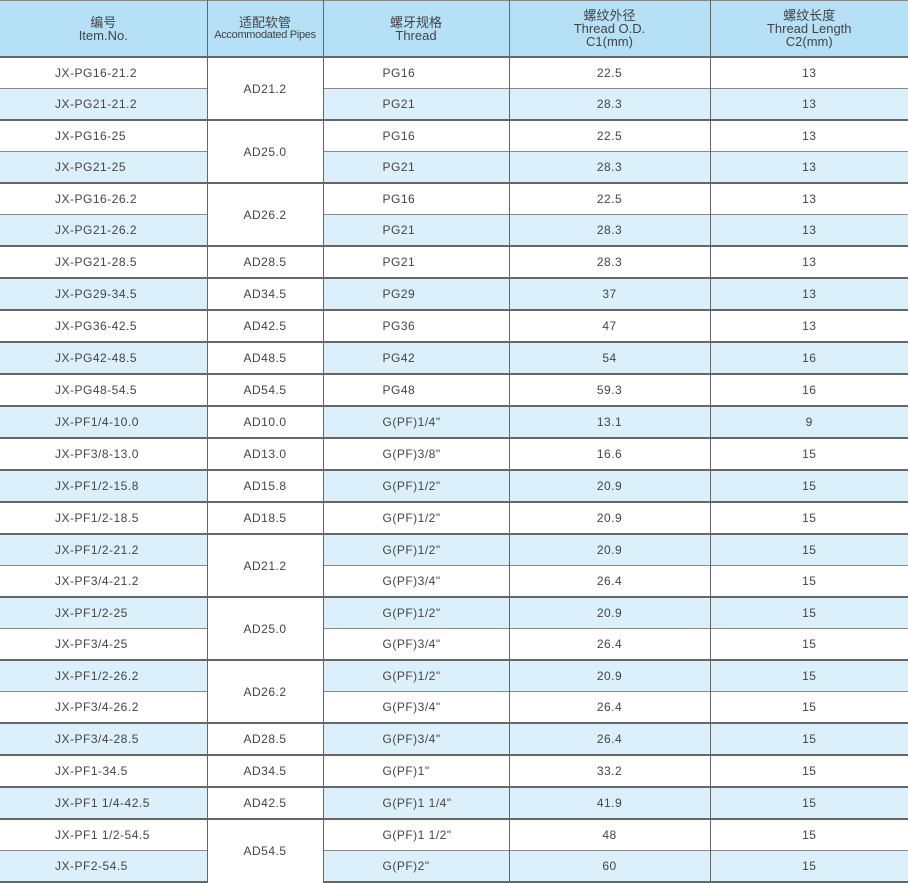  I want to click on thread-cell: G(PF)1/4", so click(416, 422).